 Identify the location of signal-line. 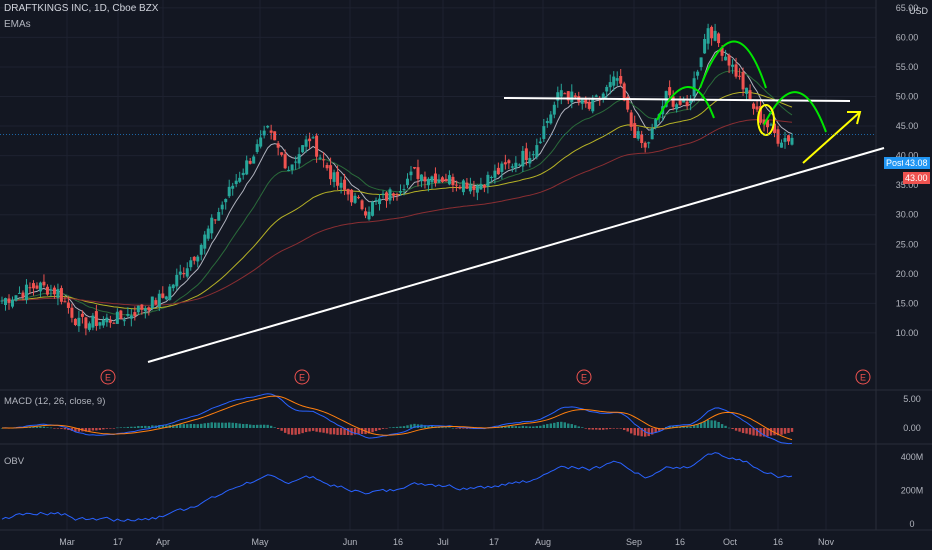
(397, 418).